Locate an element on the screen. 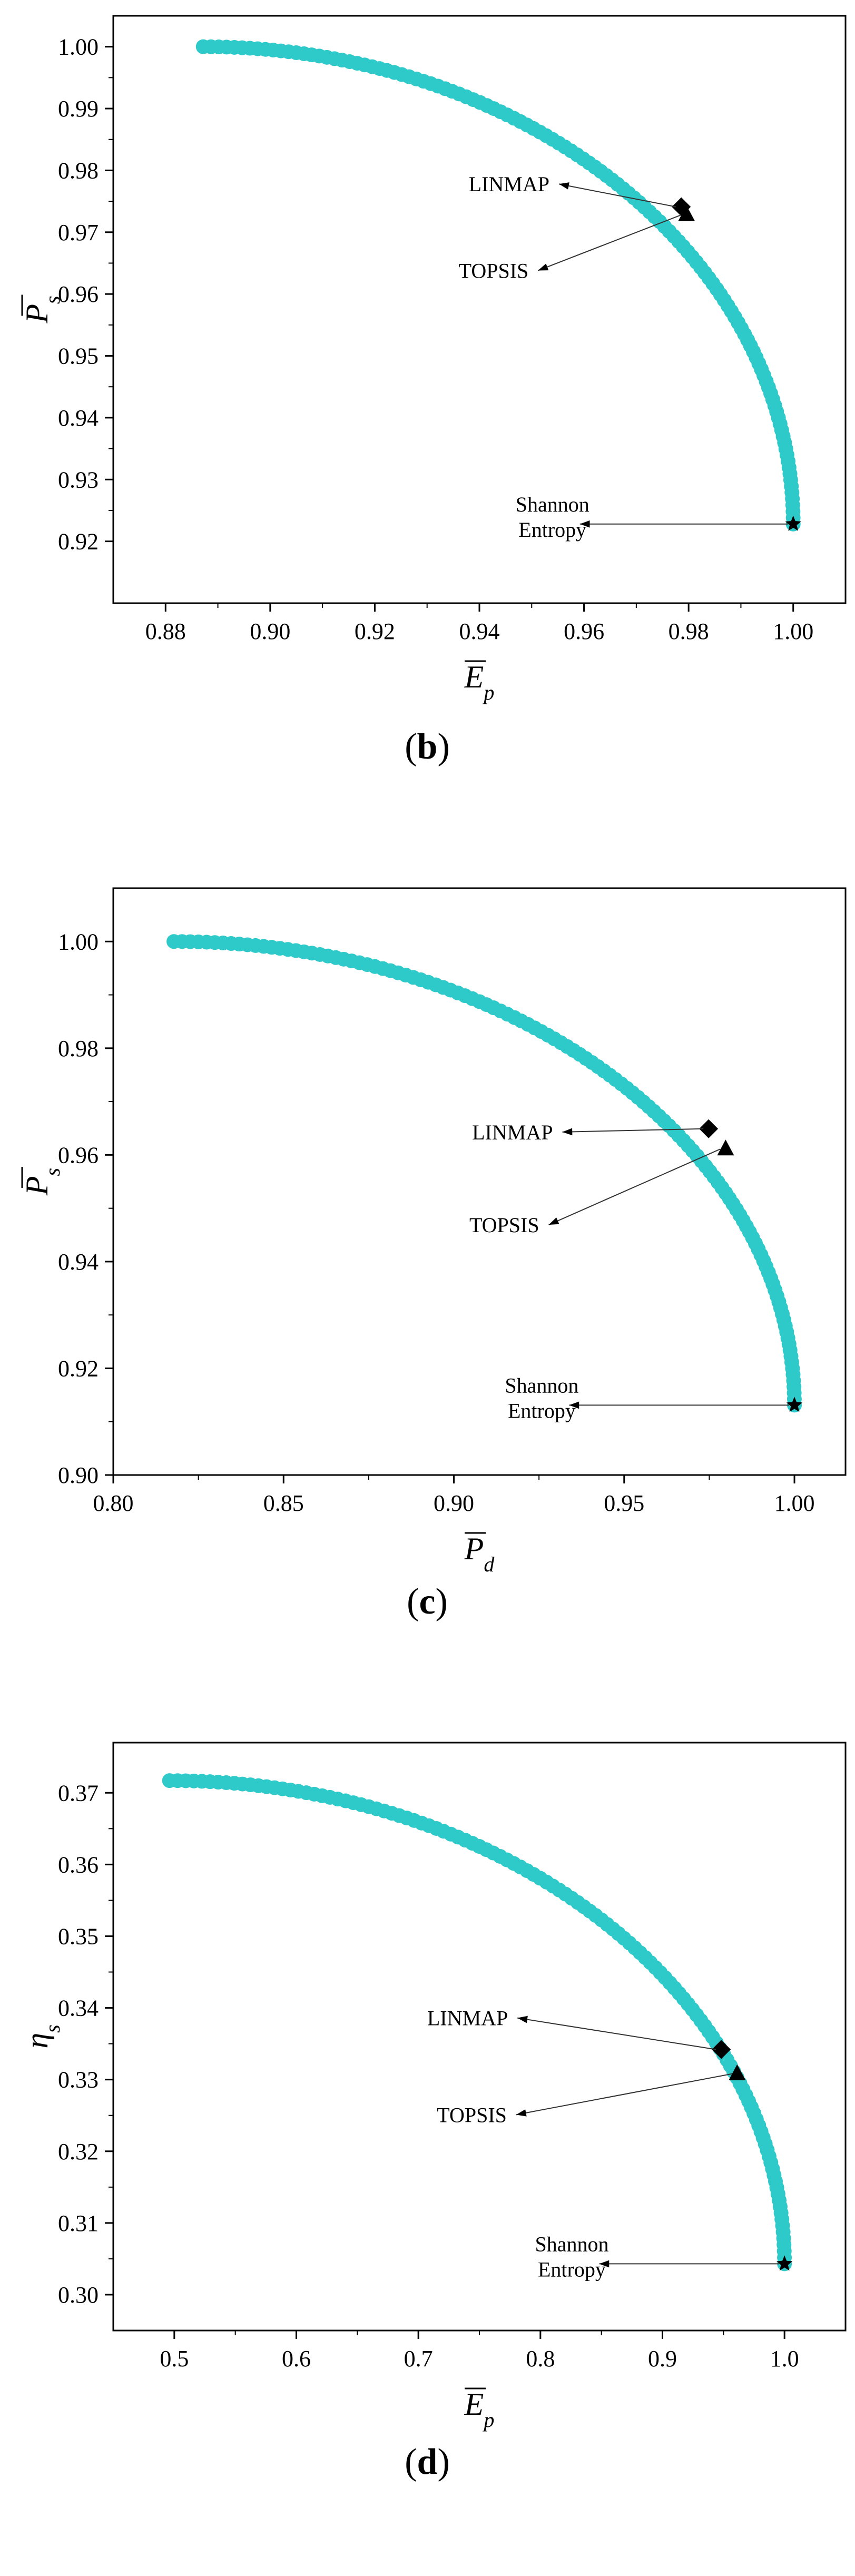 This screenshot has width=855, height=2576. x-tick-label: 0.92 is located at coordinates (375, 631).